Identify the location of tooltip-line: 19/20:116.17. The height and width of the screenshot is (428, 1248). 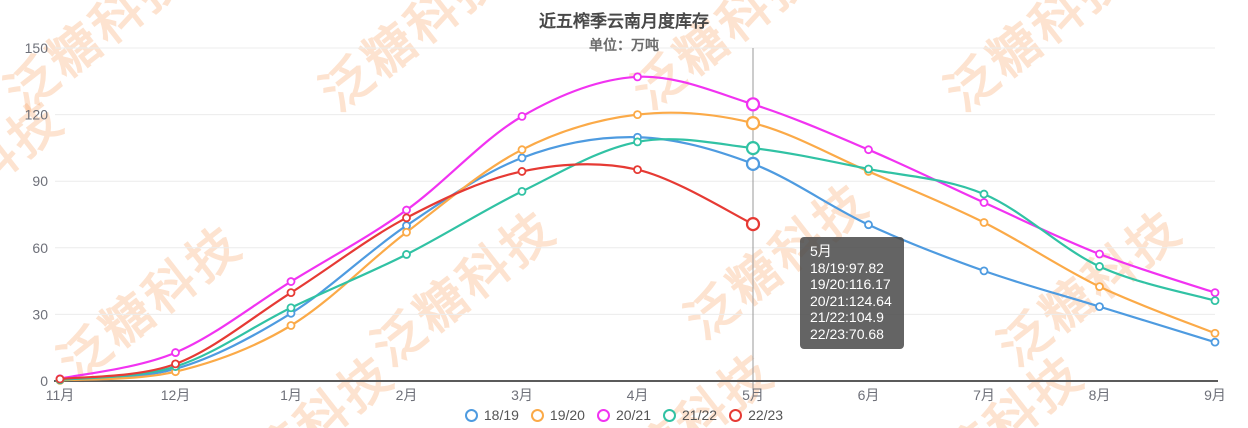
(850, 284).